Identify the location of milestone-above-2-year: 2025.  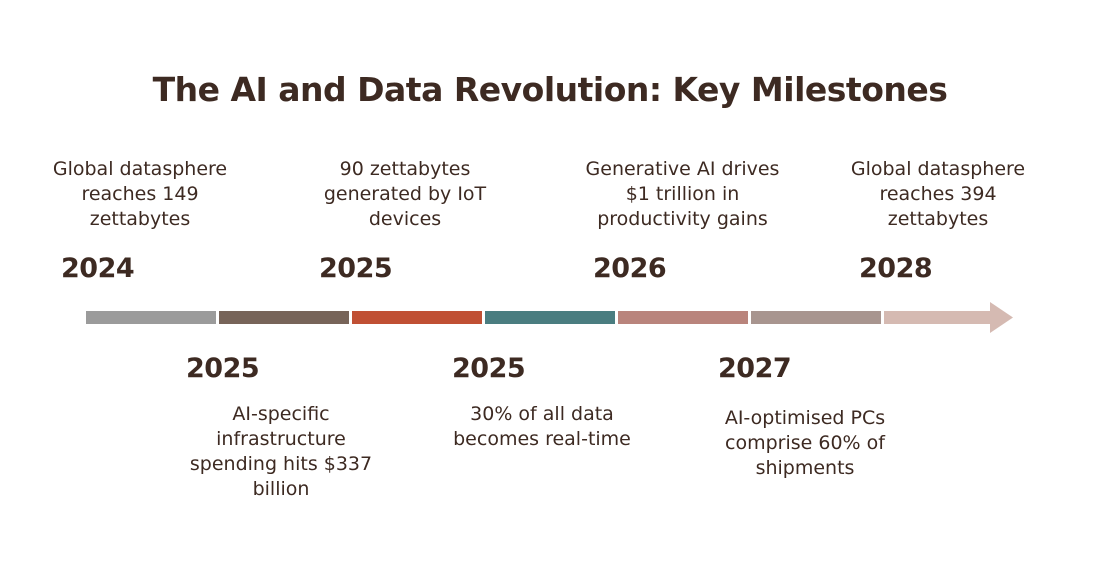
(356, 268).